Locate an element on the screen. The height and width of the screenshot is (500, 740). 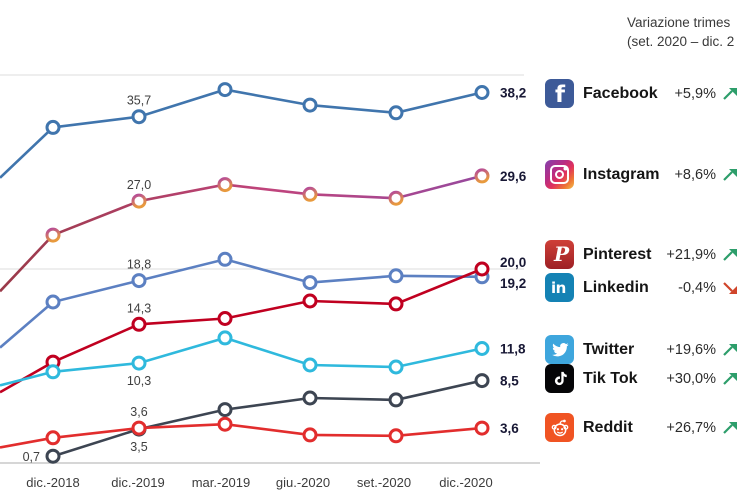
x-axis-label: giu.-2020 is located at coordinates (303, 482).